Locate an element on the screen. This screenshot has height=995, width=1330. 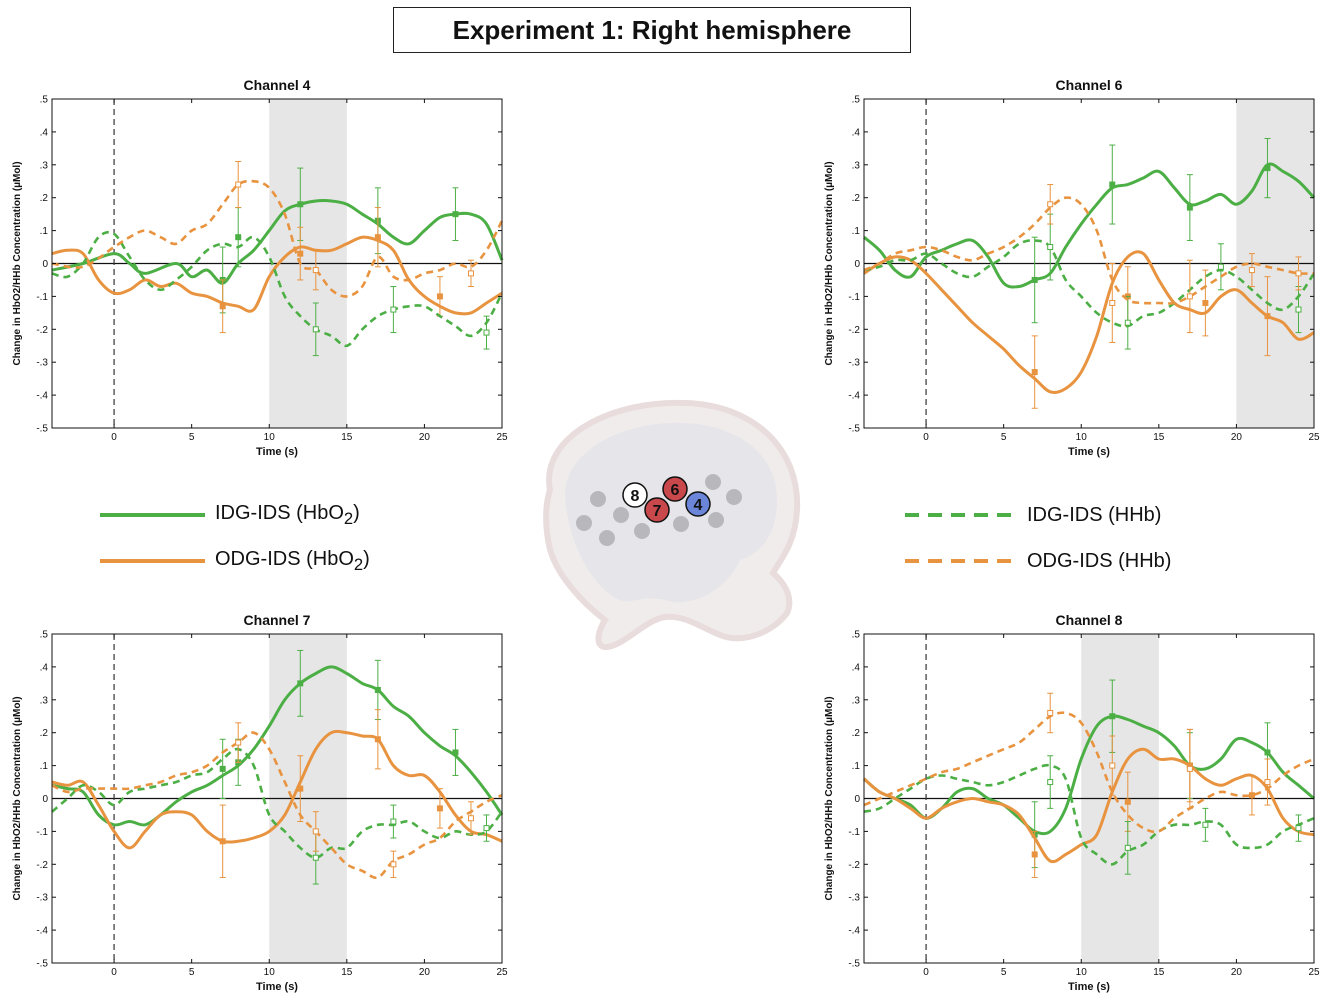
chart-title: Channel 8 is located at coordinates (1089, 620).